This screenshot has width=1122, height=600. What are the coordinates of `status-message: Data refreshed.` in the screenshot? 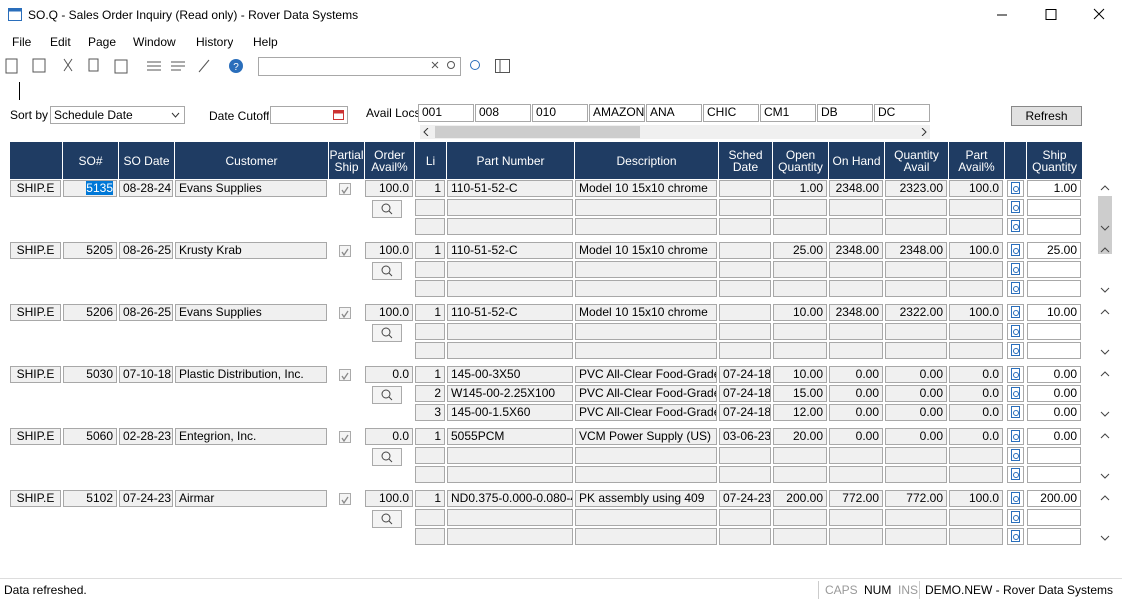 It's located at (45, 590).